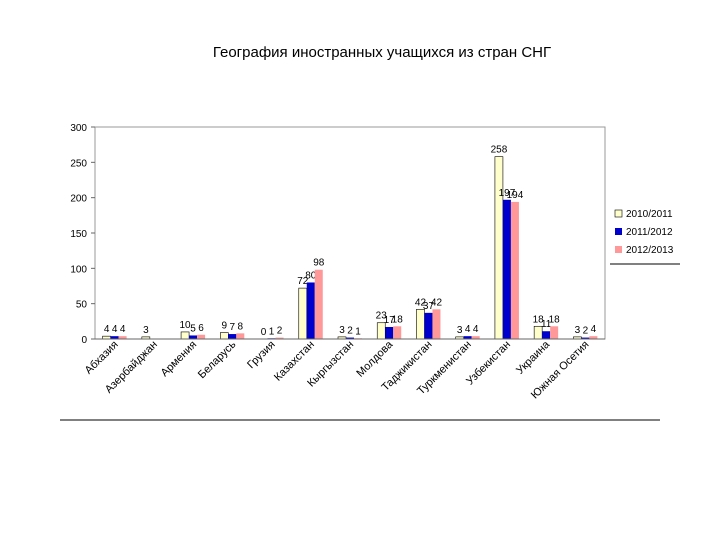 The width and height of the screenshot is (720, 545). What do you see at coordinates (429, 306) in the screenshot?
I see `value-label: 37` at bounding box center [429, 306].